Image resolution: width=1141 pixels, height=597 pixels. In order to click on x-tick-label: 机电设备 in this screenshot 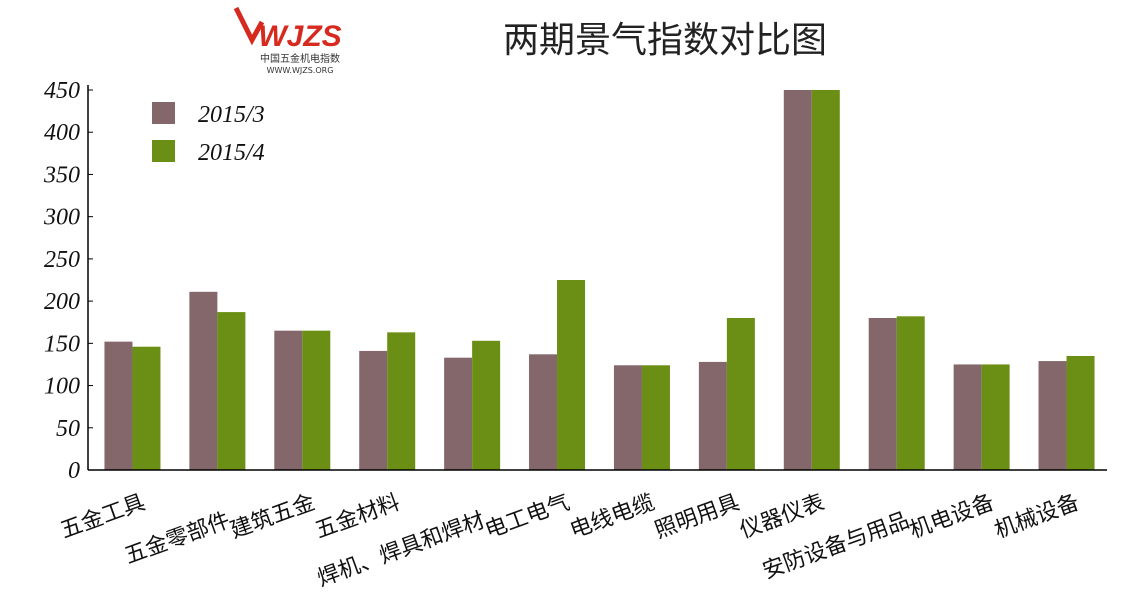, I will do `click(951, 517)`.